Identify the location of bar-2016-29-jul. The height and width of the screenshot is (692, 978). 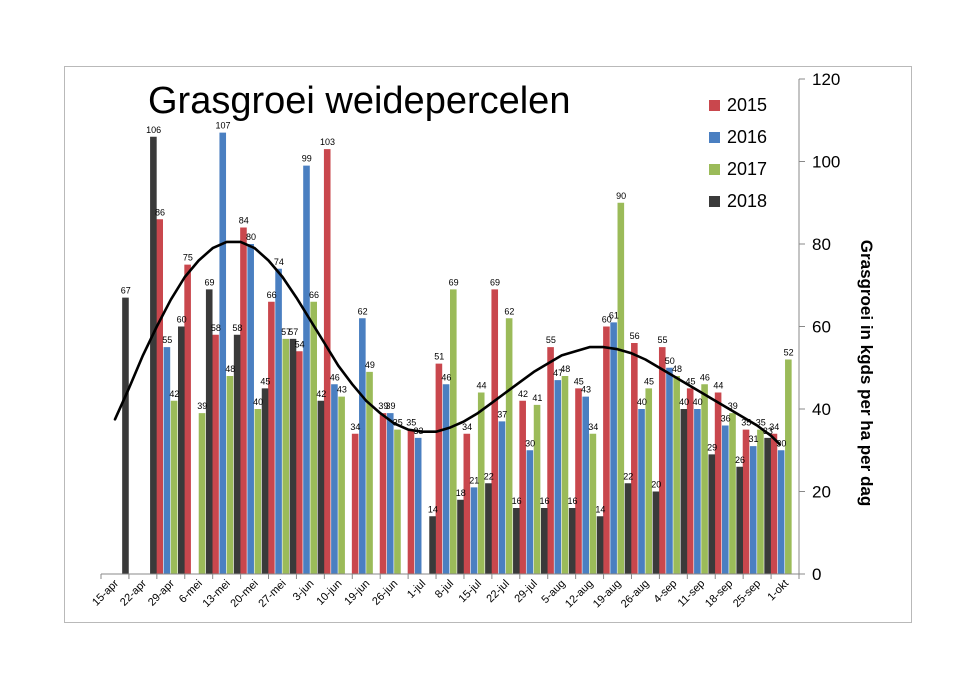
(530, 512).